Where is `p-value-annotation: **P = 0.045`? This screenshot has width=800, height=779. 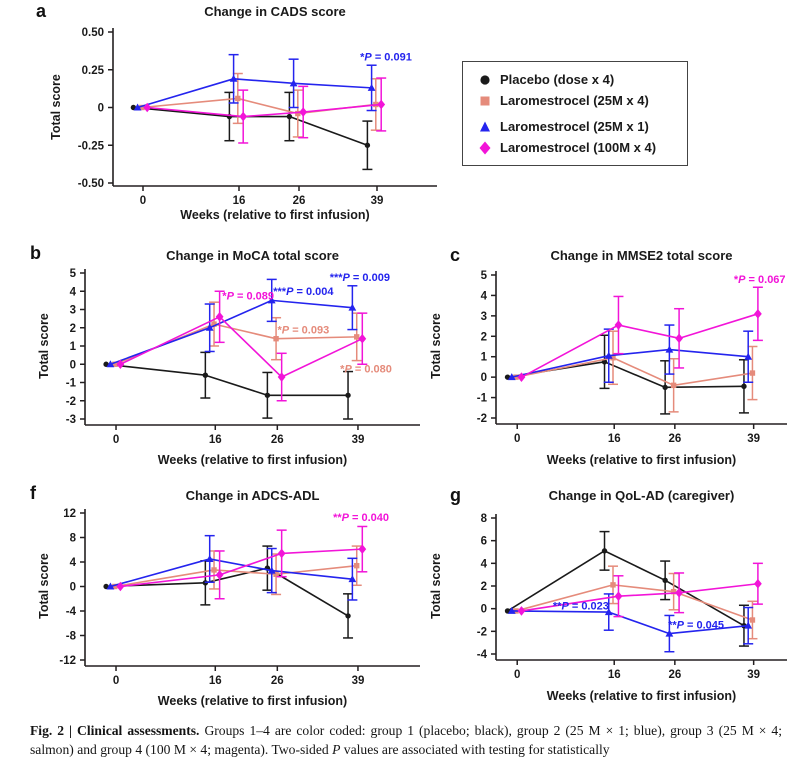 p-value-annotation: **P = 0.045 is located at coordinates (696, 626).